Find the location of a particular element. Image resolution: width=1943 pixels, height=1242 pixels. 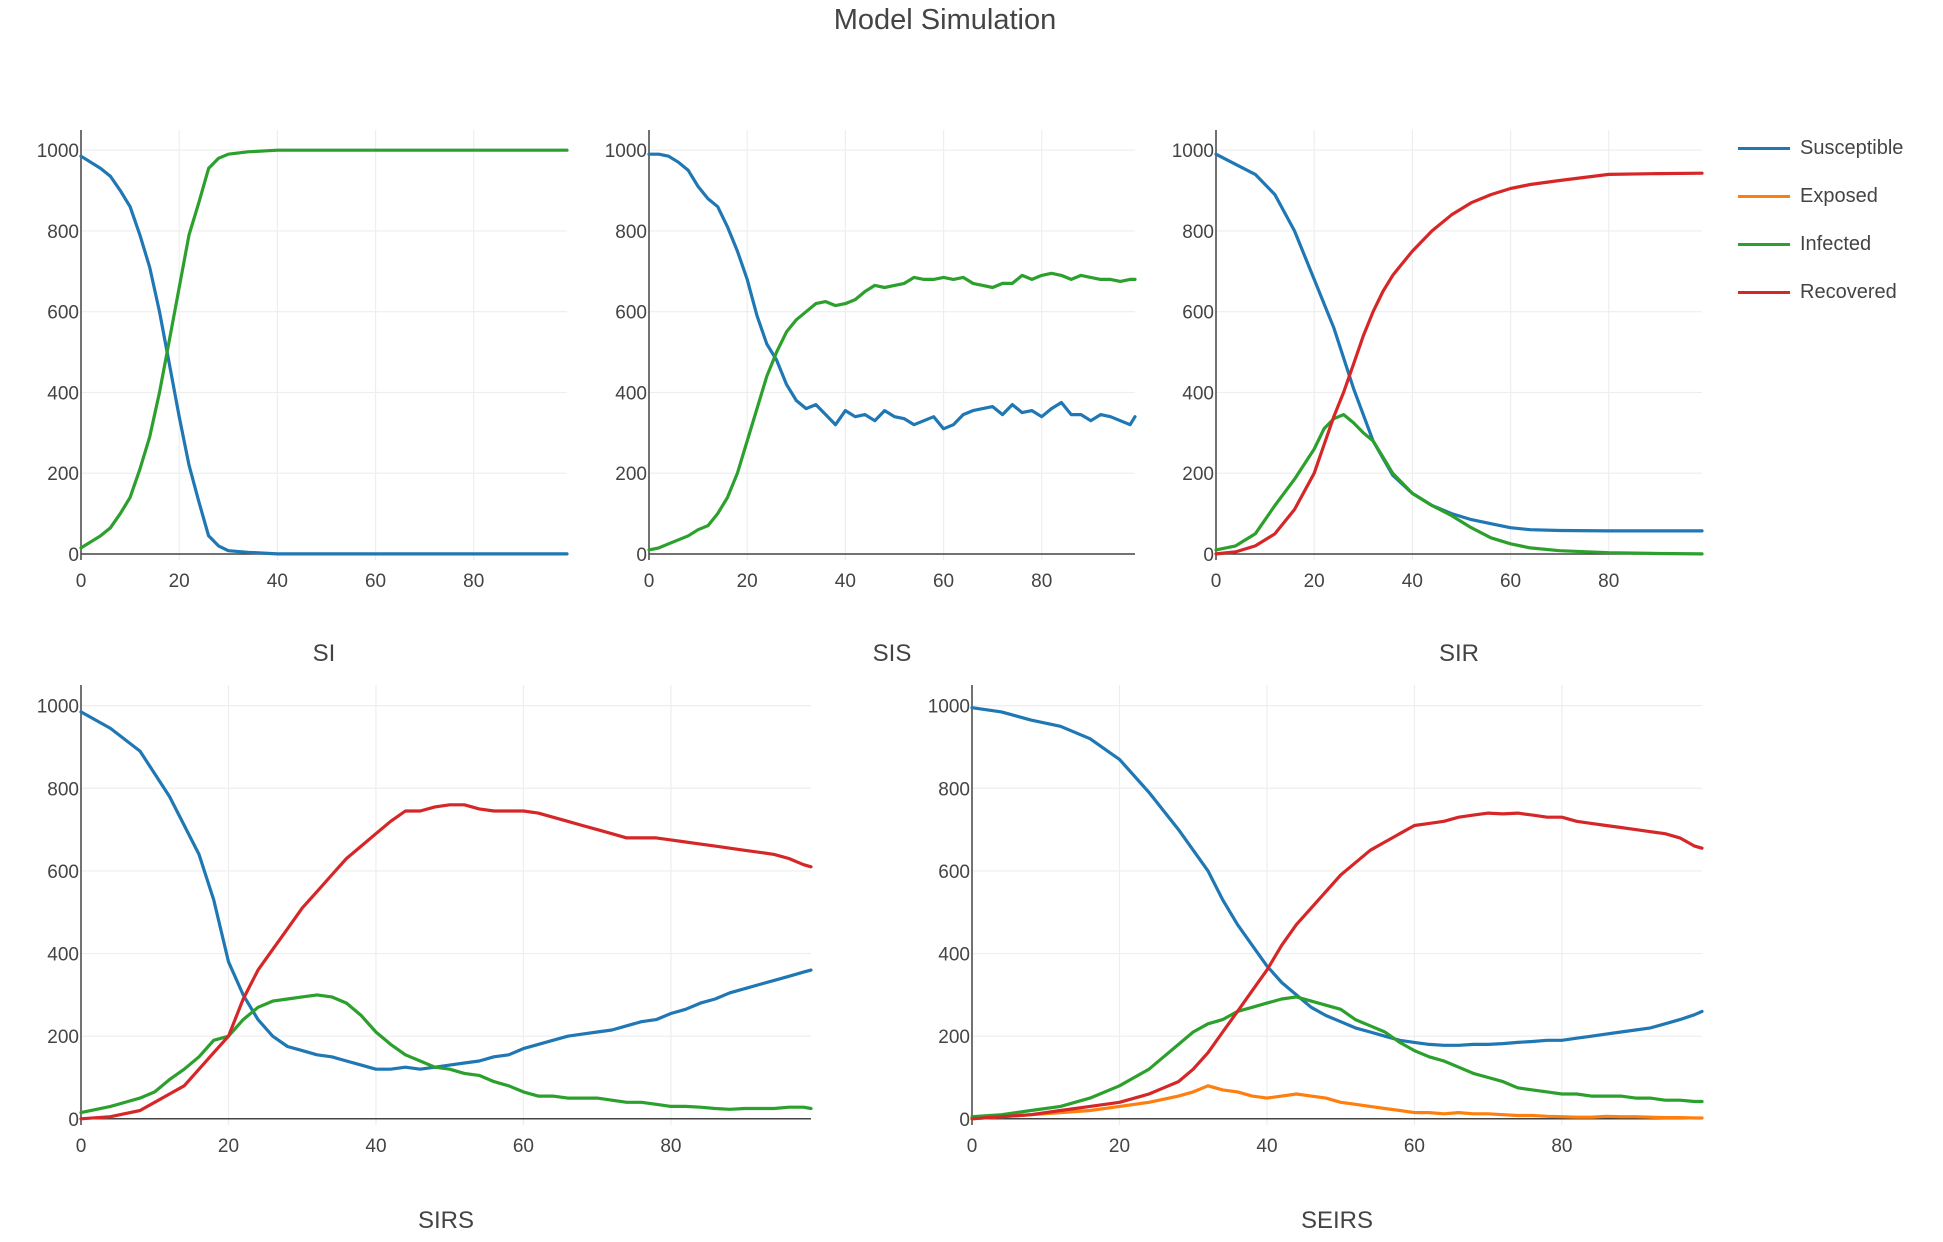

series-line-exposed is located at coordinates (1337, 1102).